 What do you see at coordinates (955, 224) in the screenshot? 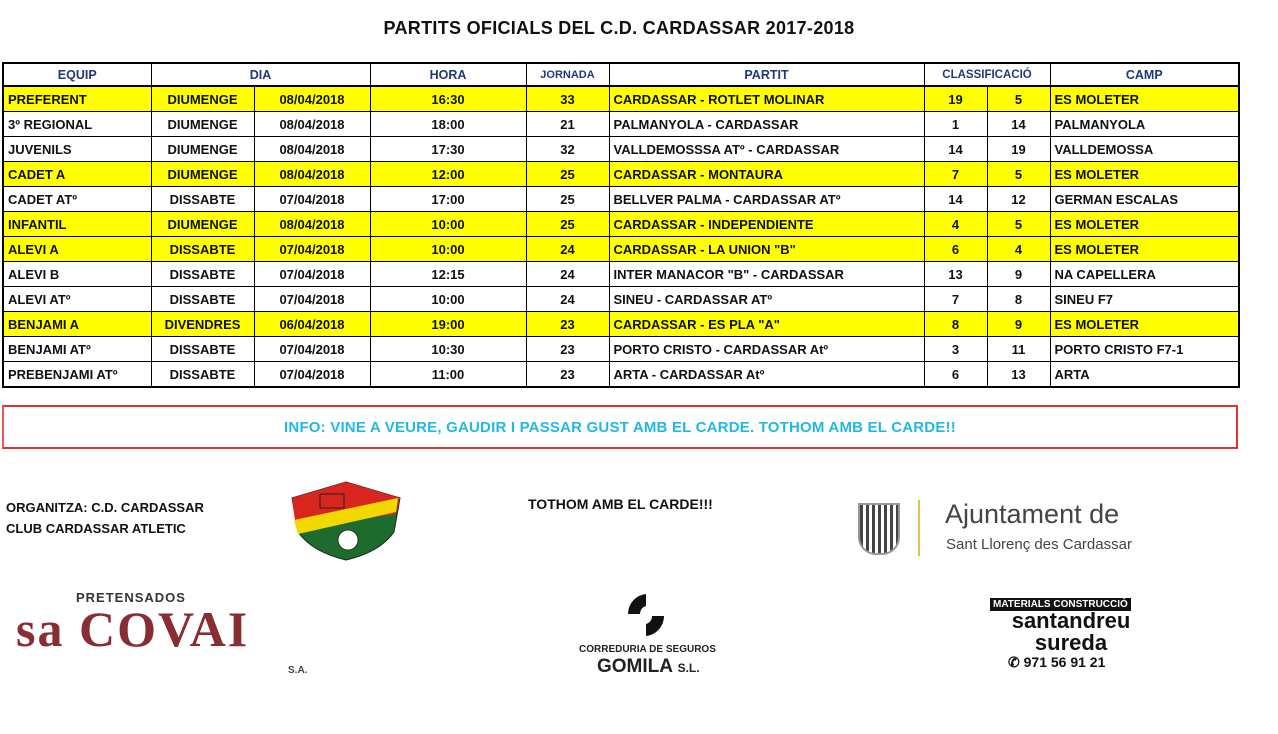
I see `cell-c1: 4` at bounding box center [955, 224].